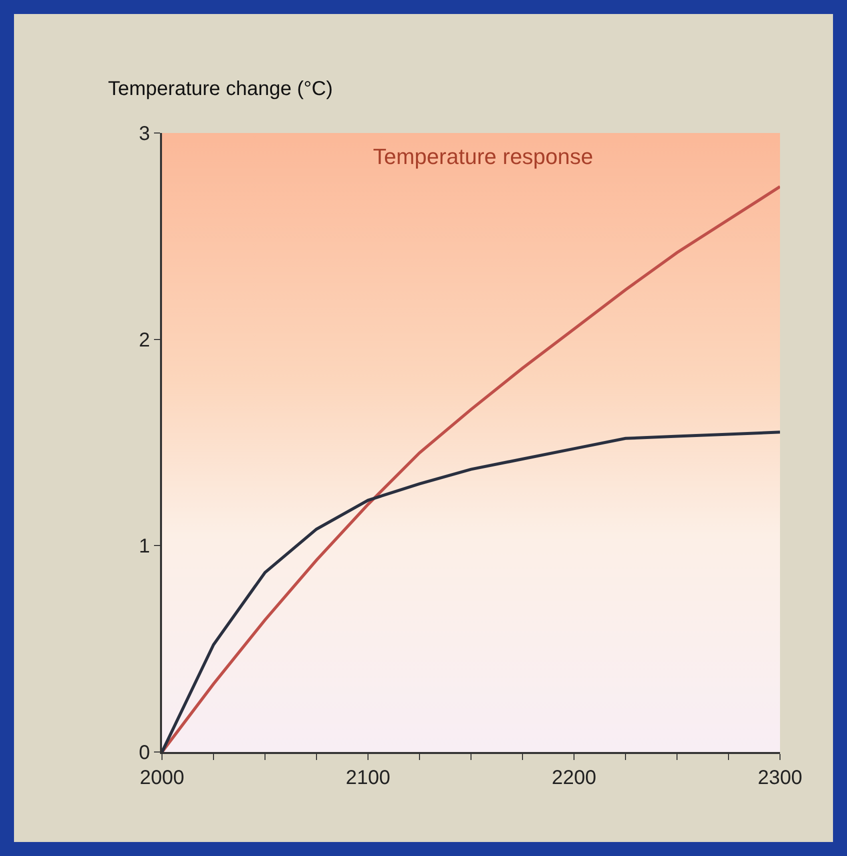 Image resolution: width=847 pixels, height=856 pixels. What do you see at coordinates (780, 778) in the screenshot?
I see `x-tick-label: 2300` at bounding box center [780, 778].